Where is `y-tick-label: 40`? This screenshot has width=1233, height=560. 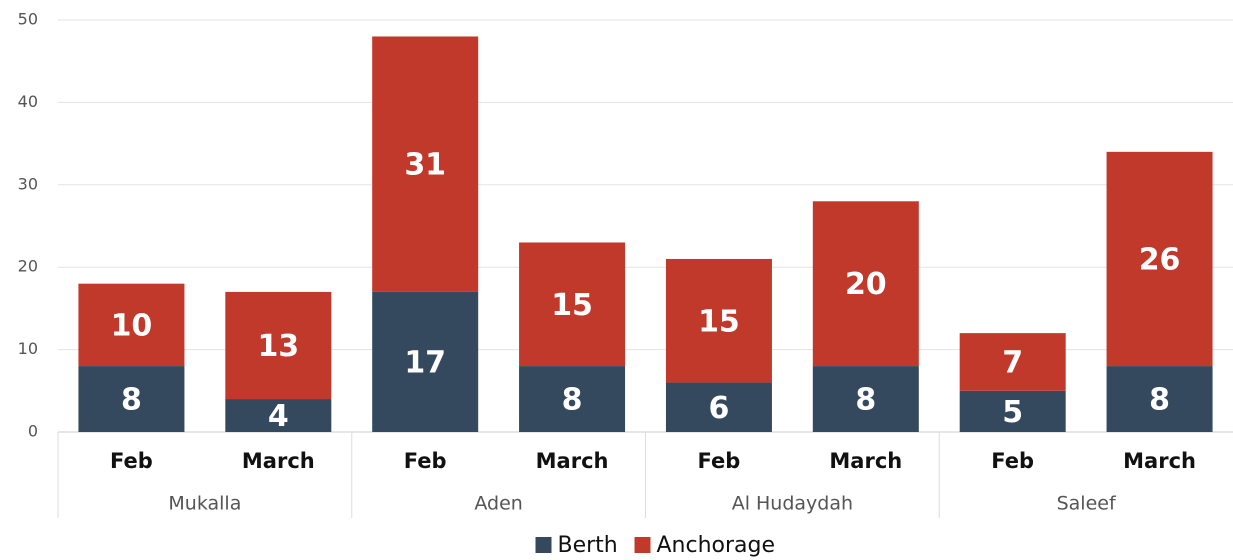
y-tick-label: 40 is located at coordinates (28, 101).